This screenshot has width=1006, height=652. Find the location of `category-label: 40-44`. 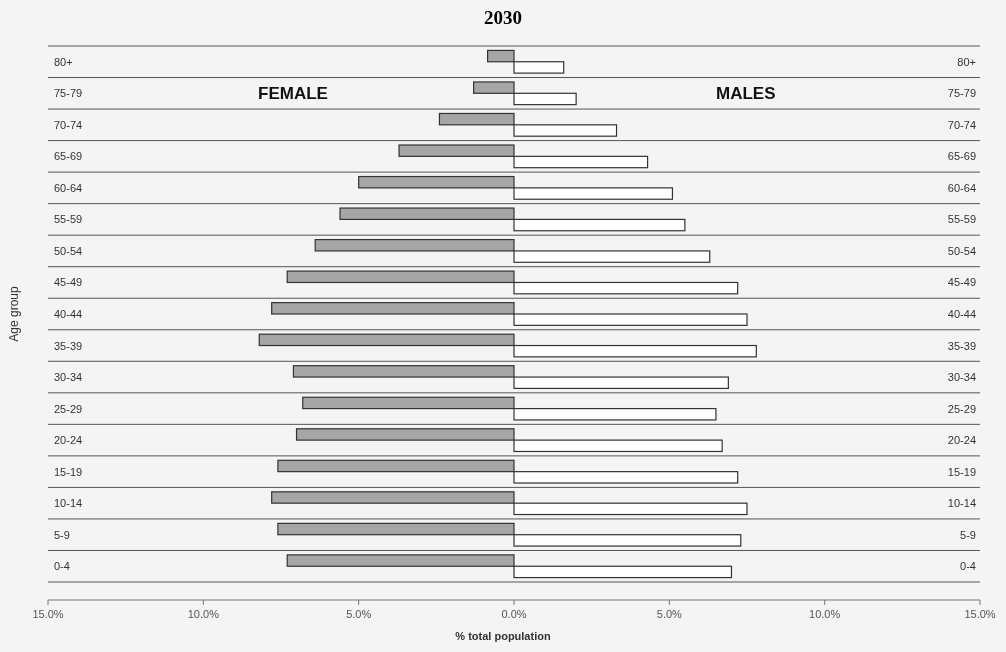

category-label: 40-44 is located at coordinates (961, 314).